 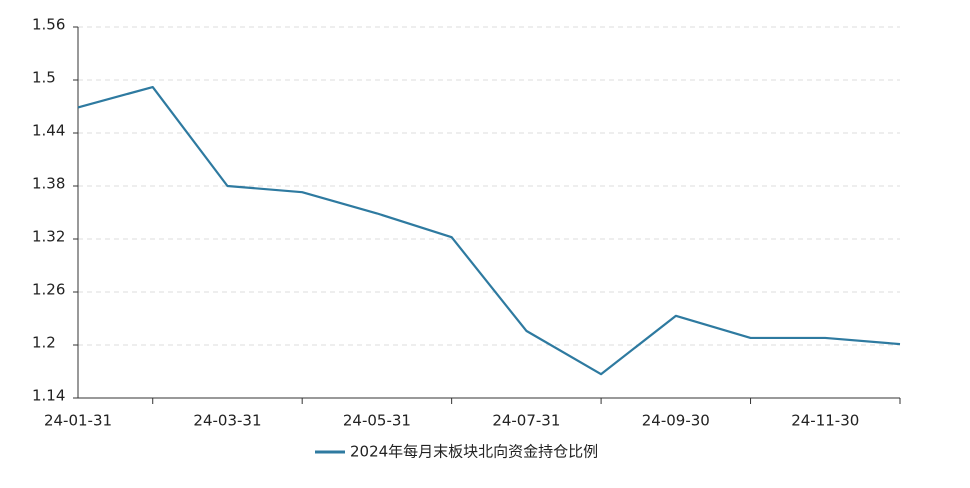 I want to click on y-tick-label: 1.32, so click(x=48, y=237).